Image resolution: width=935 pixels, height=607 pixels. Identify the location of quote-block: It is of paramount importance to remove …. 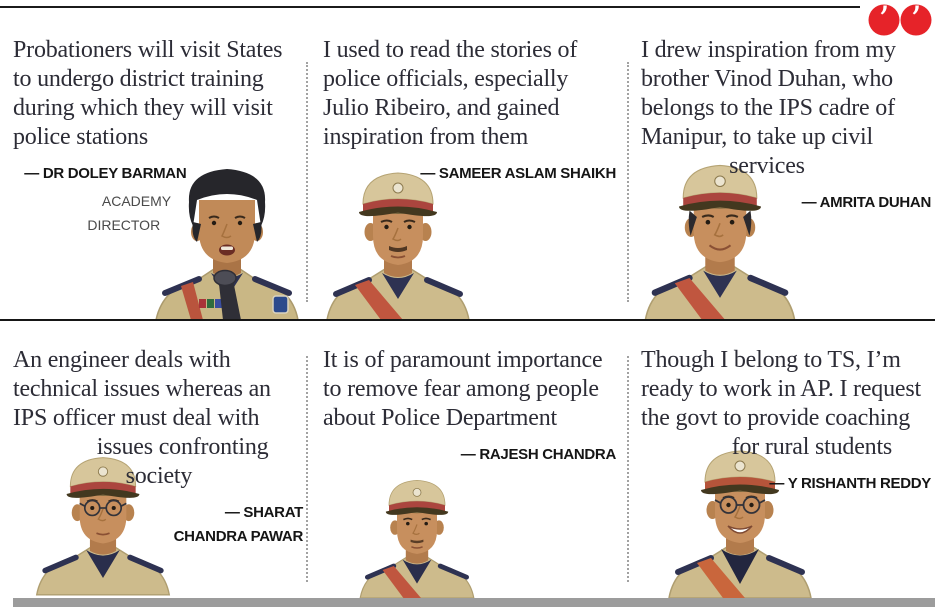
(469, 472).